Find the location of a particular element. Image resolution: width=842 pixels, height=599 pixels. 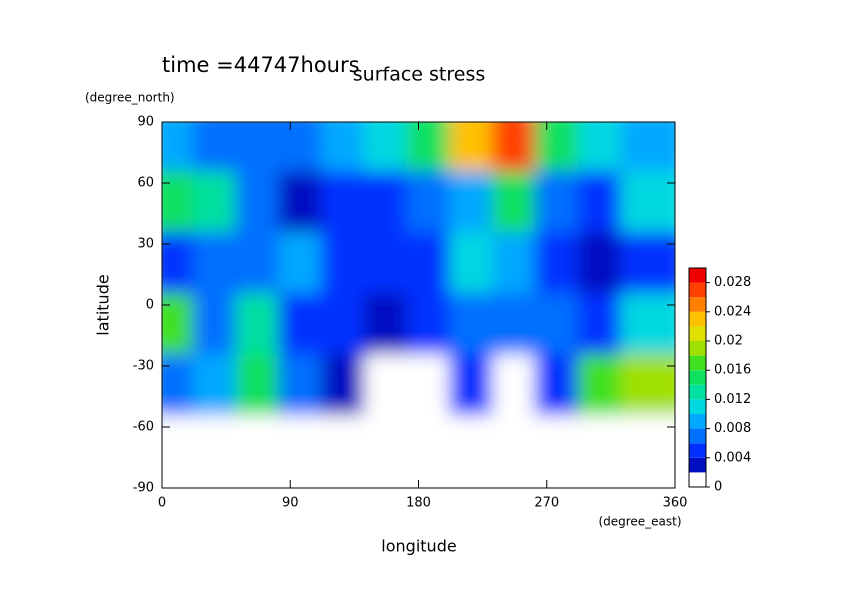

colorbar-frame is located at coordinates (697, 377).